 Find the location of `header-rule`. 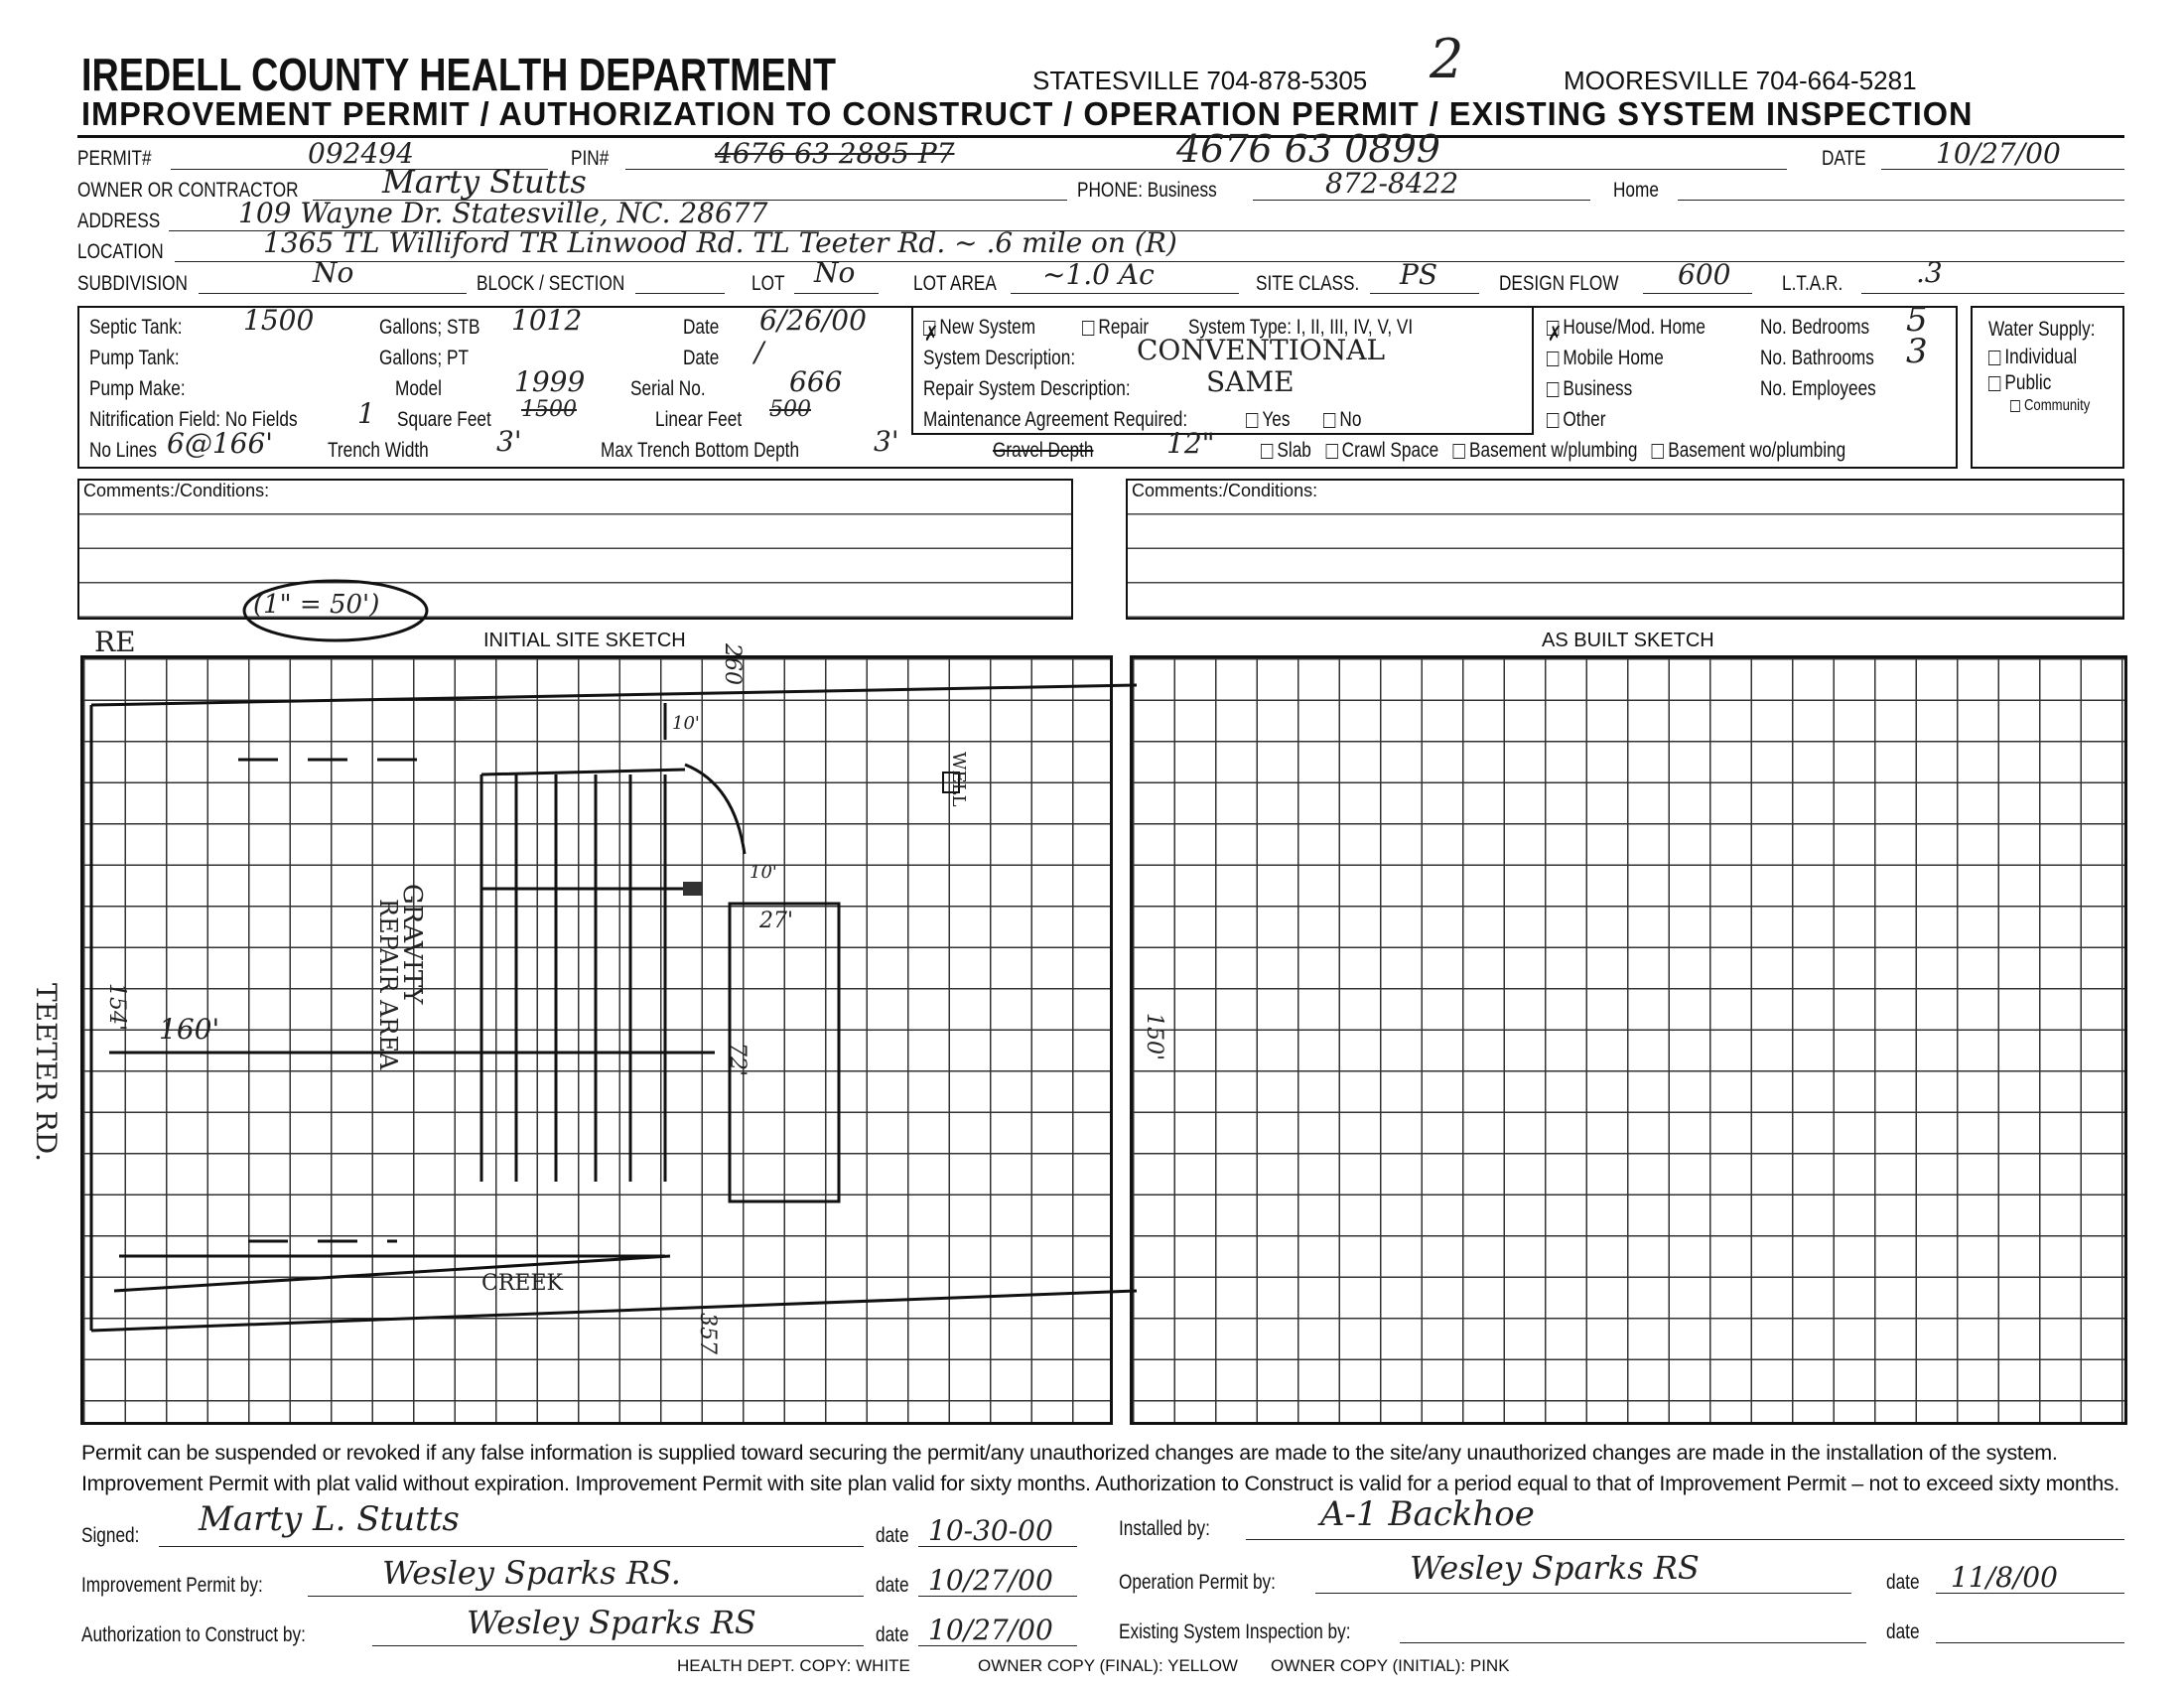

header-rule is located at coordinates (1100, 137).